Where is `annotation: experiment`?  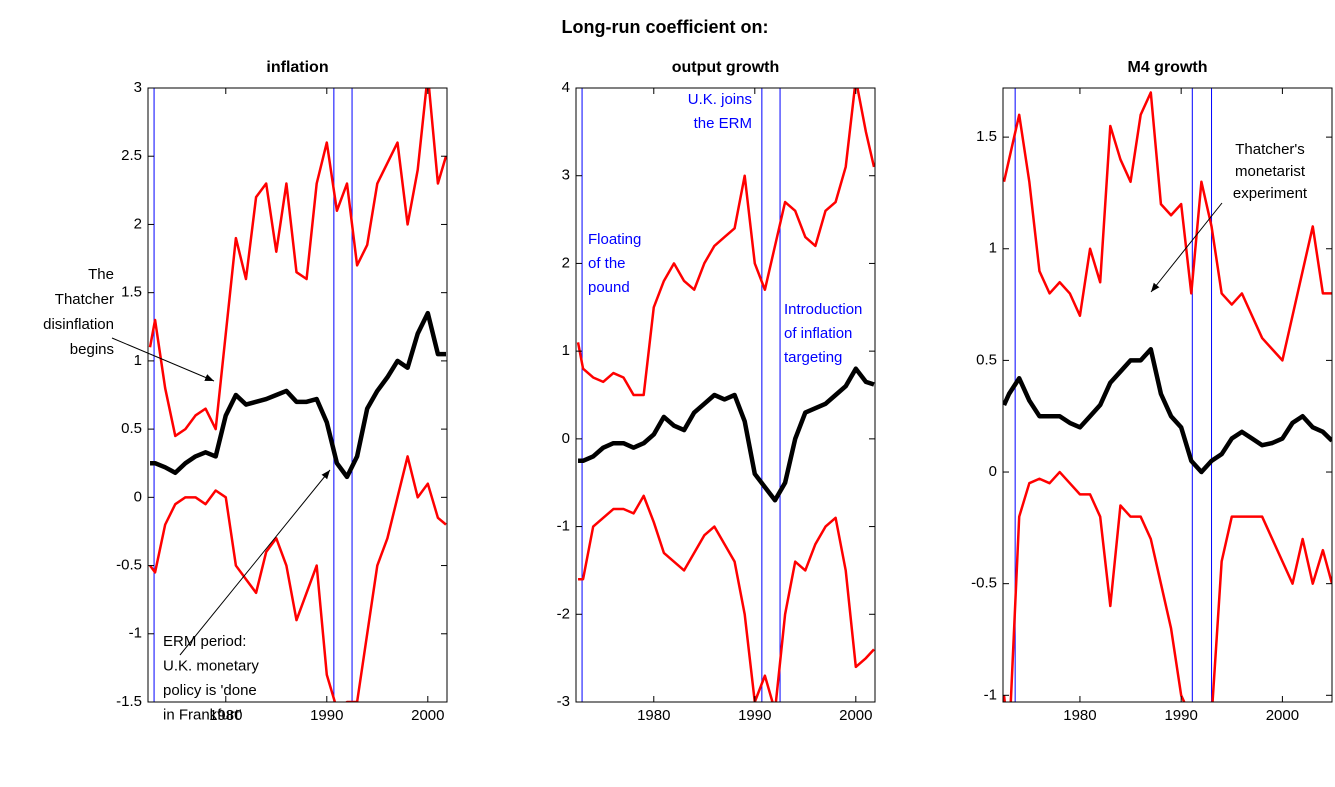
annotation: experiment is located at coordinates (1270, 193).